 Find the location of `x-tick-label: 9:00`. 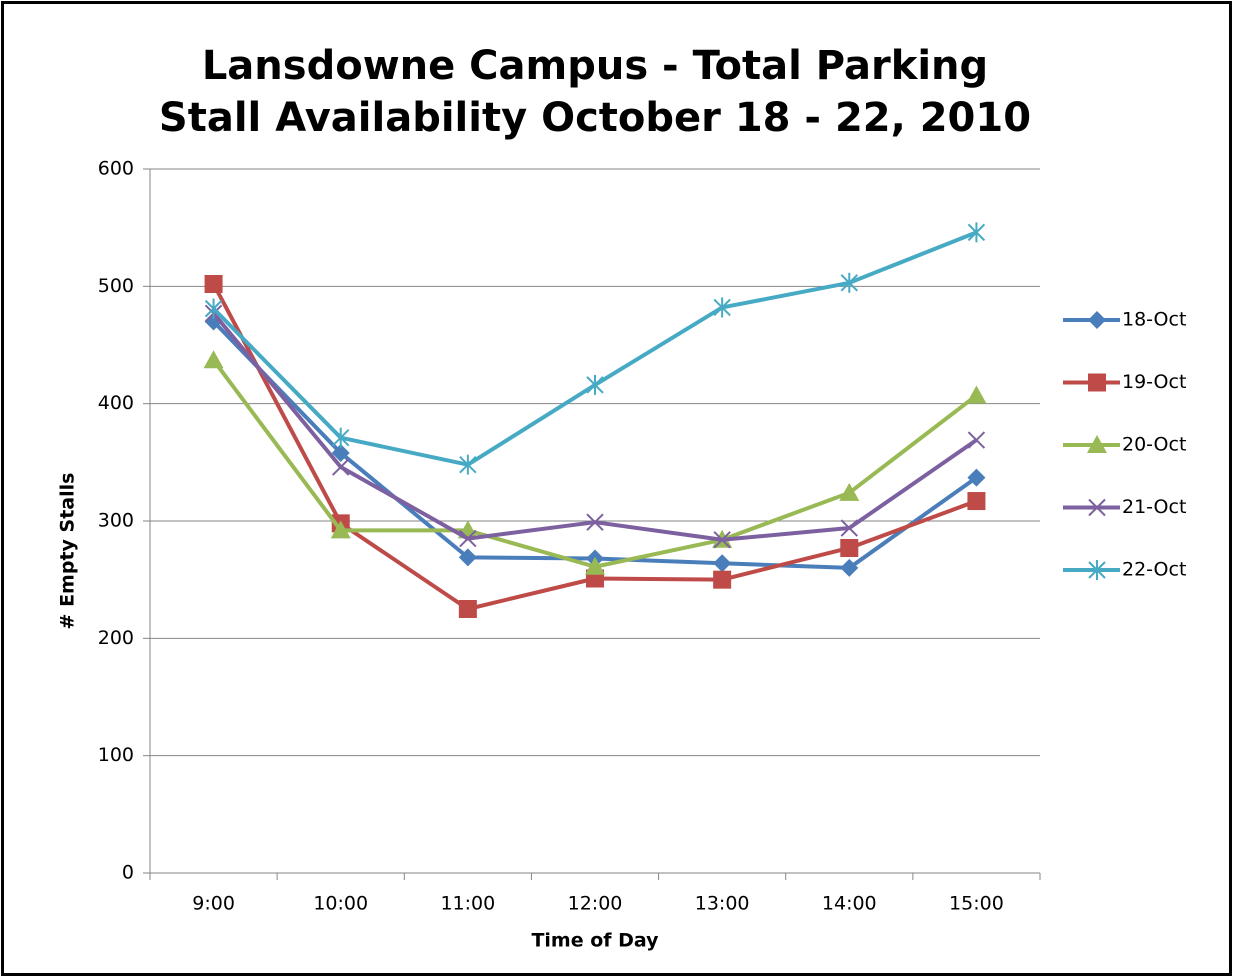

x-tick-label: 9:00 is located at coordinates (213, 904).